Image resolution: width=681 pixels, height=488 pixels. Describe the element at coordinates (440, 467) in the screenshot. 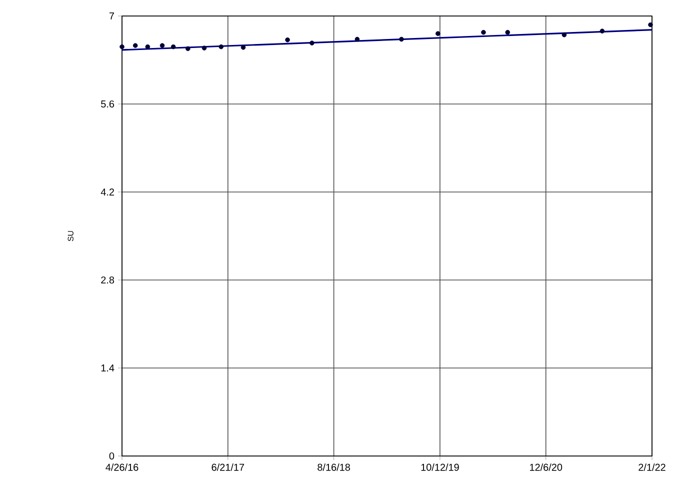

I see `x-tick-label: 10/12/19` at that location.